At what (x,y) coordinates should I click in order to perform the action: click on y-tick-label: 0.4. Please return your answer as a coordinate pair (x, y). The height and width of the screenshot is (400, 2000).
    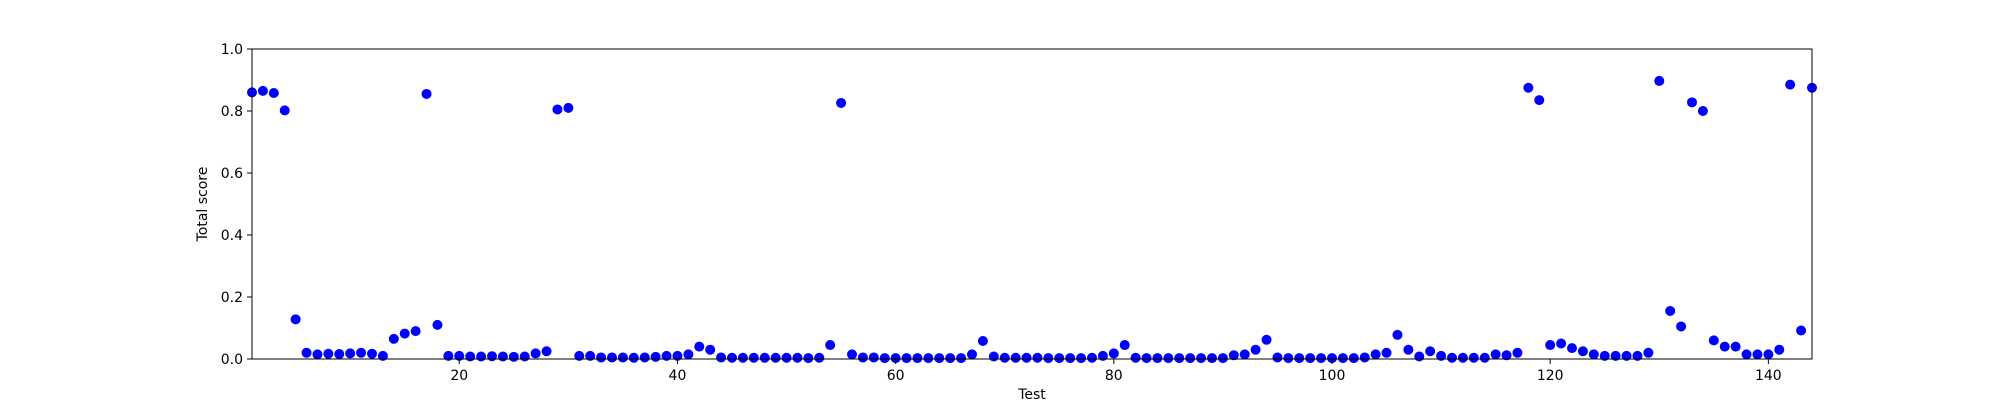
    Looking at the image, I should click on (232, 236).